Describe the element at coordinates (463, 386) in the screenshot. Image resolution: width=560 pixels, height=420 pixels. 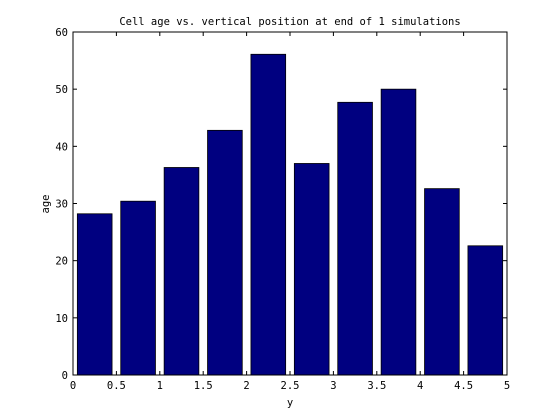
I see `x-tick-label-9: 4.5` at that location.